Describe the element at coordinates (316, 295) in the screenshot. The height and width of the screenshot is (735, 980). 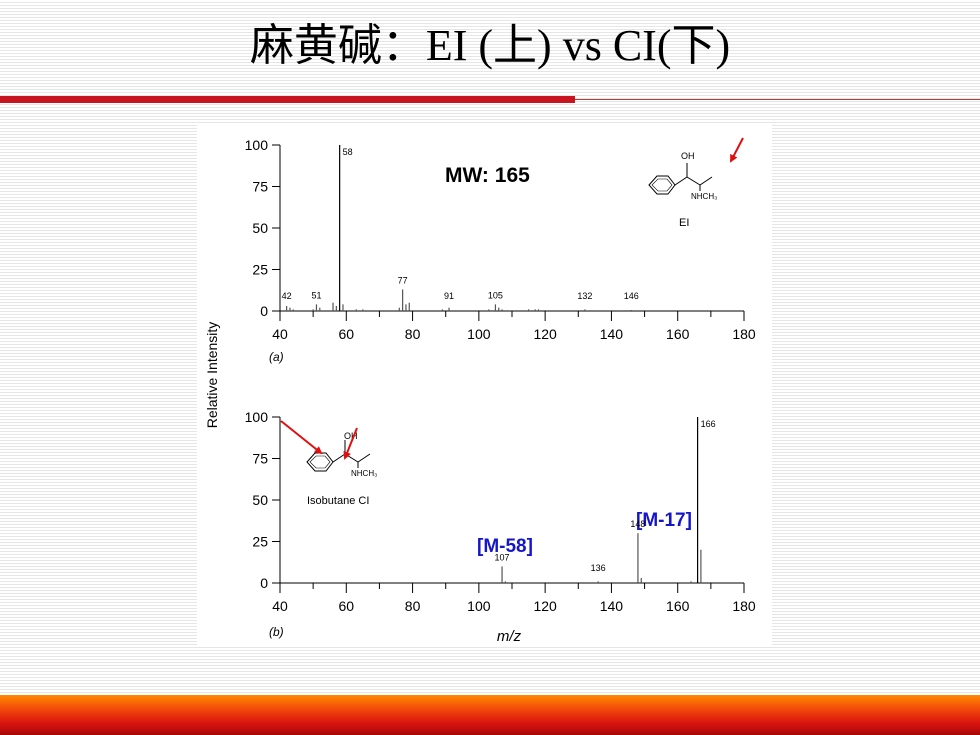
I see `peak-label-a: 51` at that location.